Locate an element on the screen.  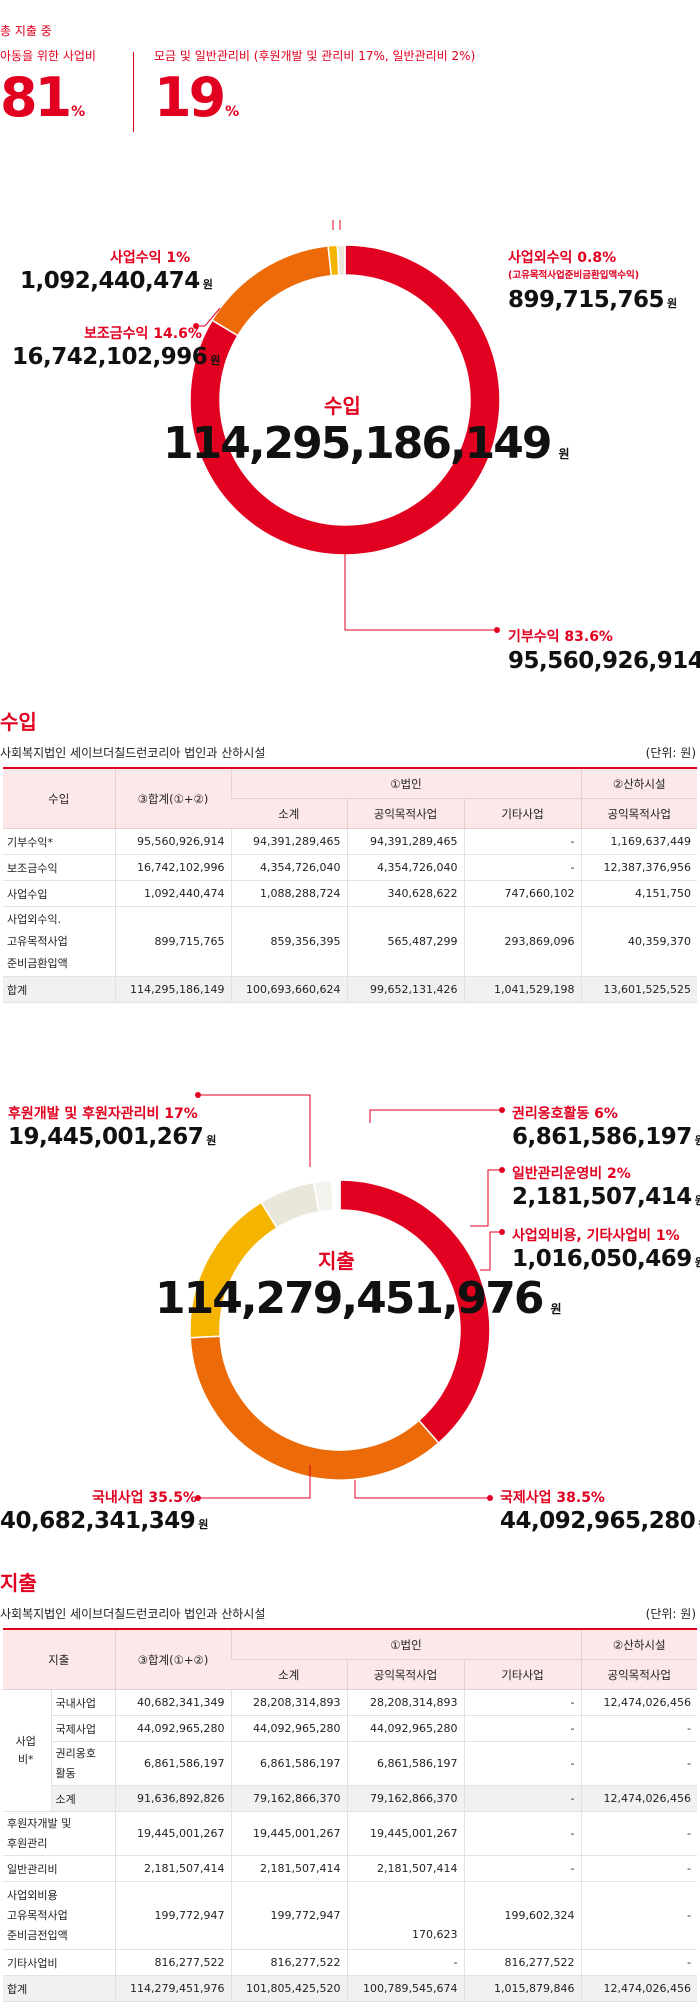
expense-label-general: 일반관리운영비 2% is located at coordinates (571, 1174).